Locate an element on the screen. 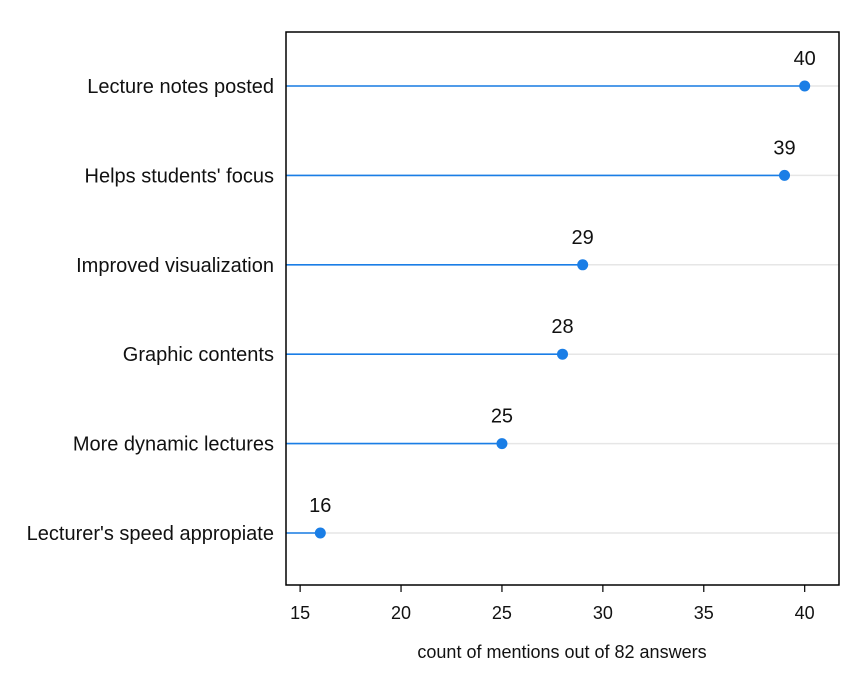  category-label-4: More dynamic lectures is located at coordinates (173, 445).